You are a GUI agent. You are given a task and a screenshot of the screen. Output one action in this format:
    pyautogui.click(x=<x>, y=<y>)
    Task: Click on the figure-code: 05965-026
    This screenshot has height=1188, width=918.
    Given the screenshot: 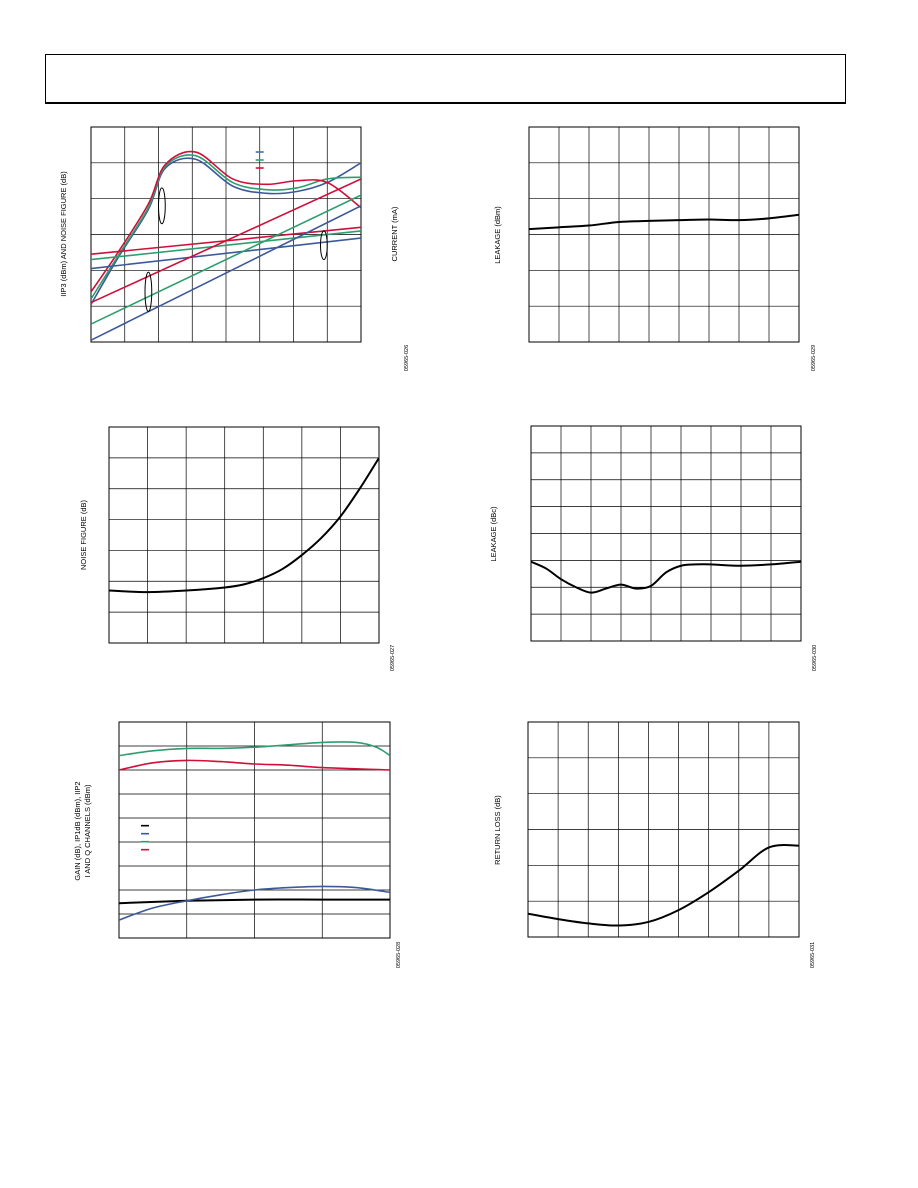 What is the action you would take?
    pyautogui.click(x=407, y=358)
    